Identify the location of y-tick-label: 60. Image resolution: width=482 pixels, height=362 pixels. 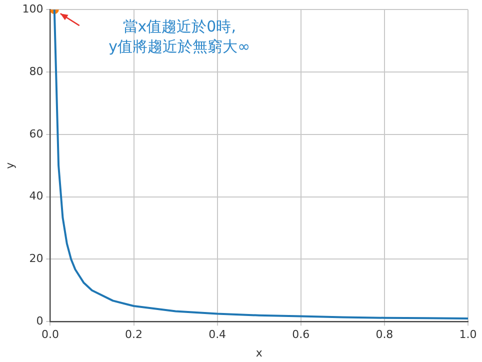
(36, 133).